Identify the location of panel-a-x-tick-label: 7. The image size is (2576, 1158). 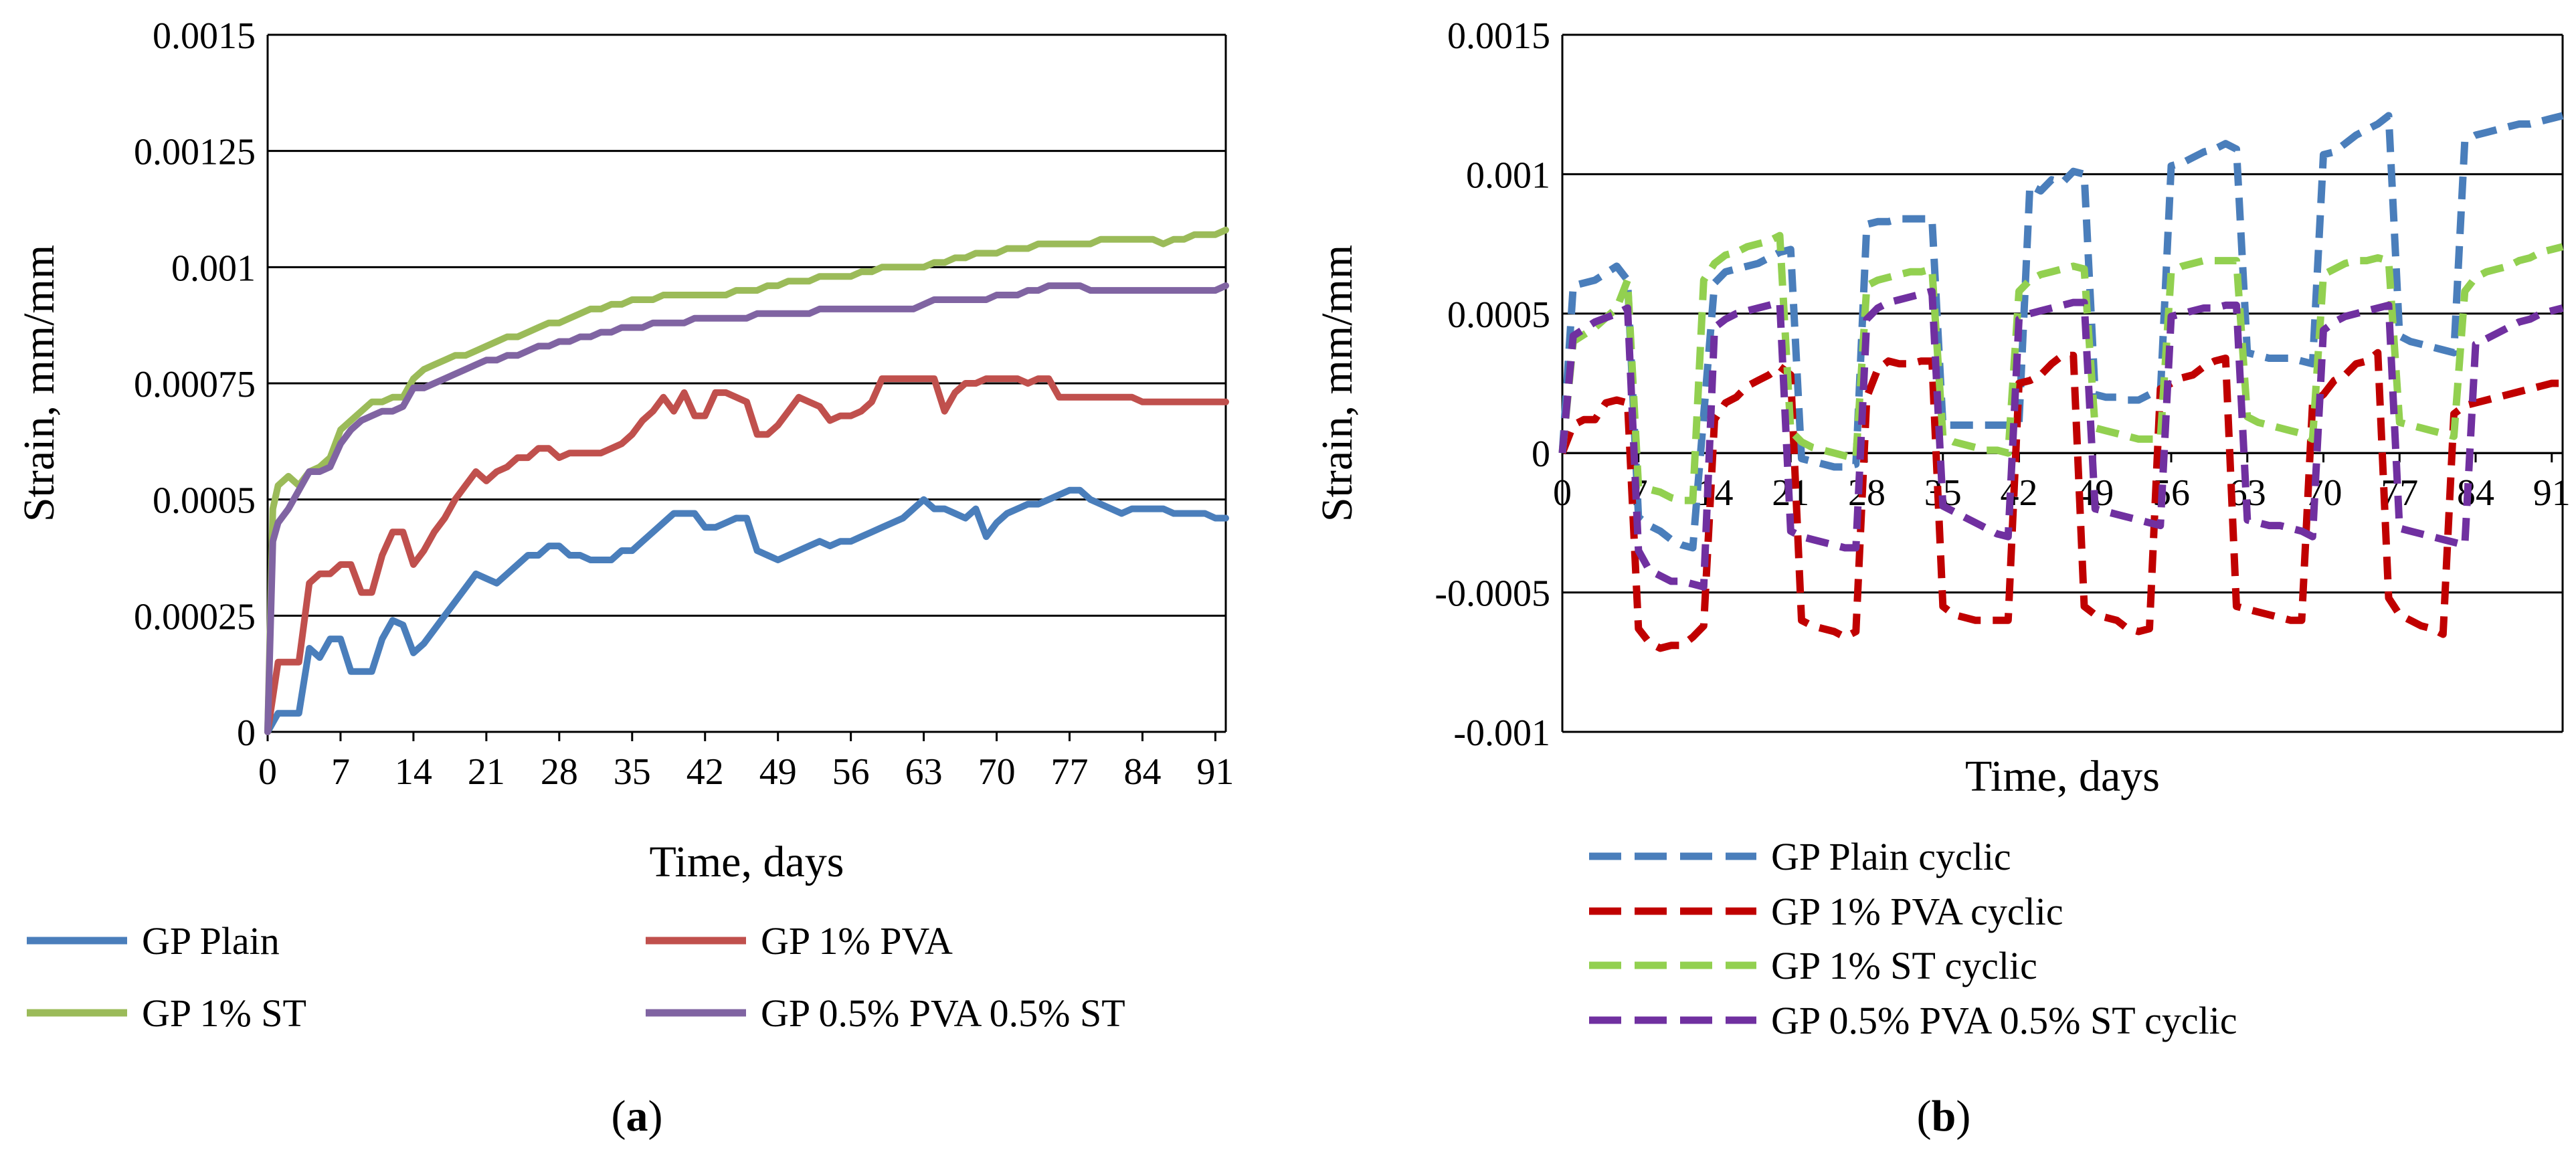
(340, 772).